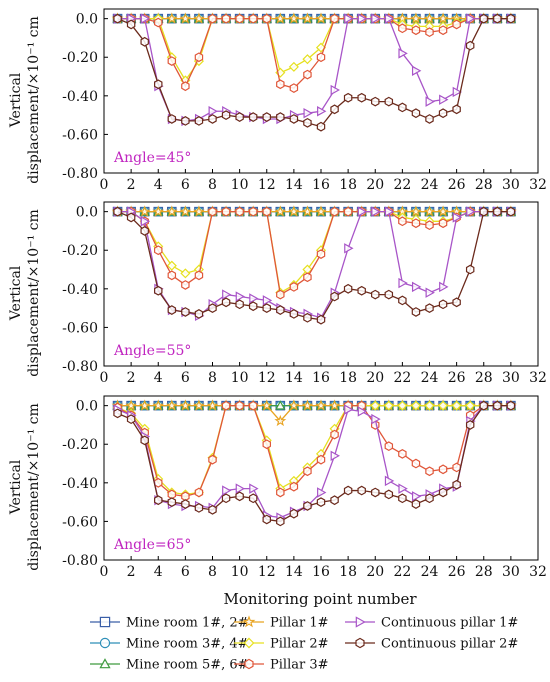 The height and width of the screenshot is (682, 550). Describe the element at coordinates (430, 185) in the screenshot. I see `x-tick-label: 24` at that location.